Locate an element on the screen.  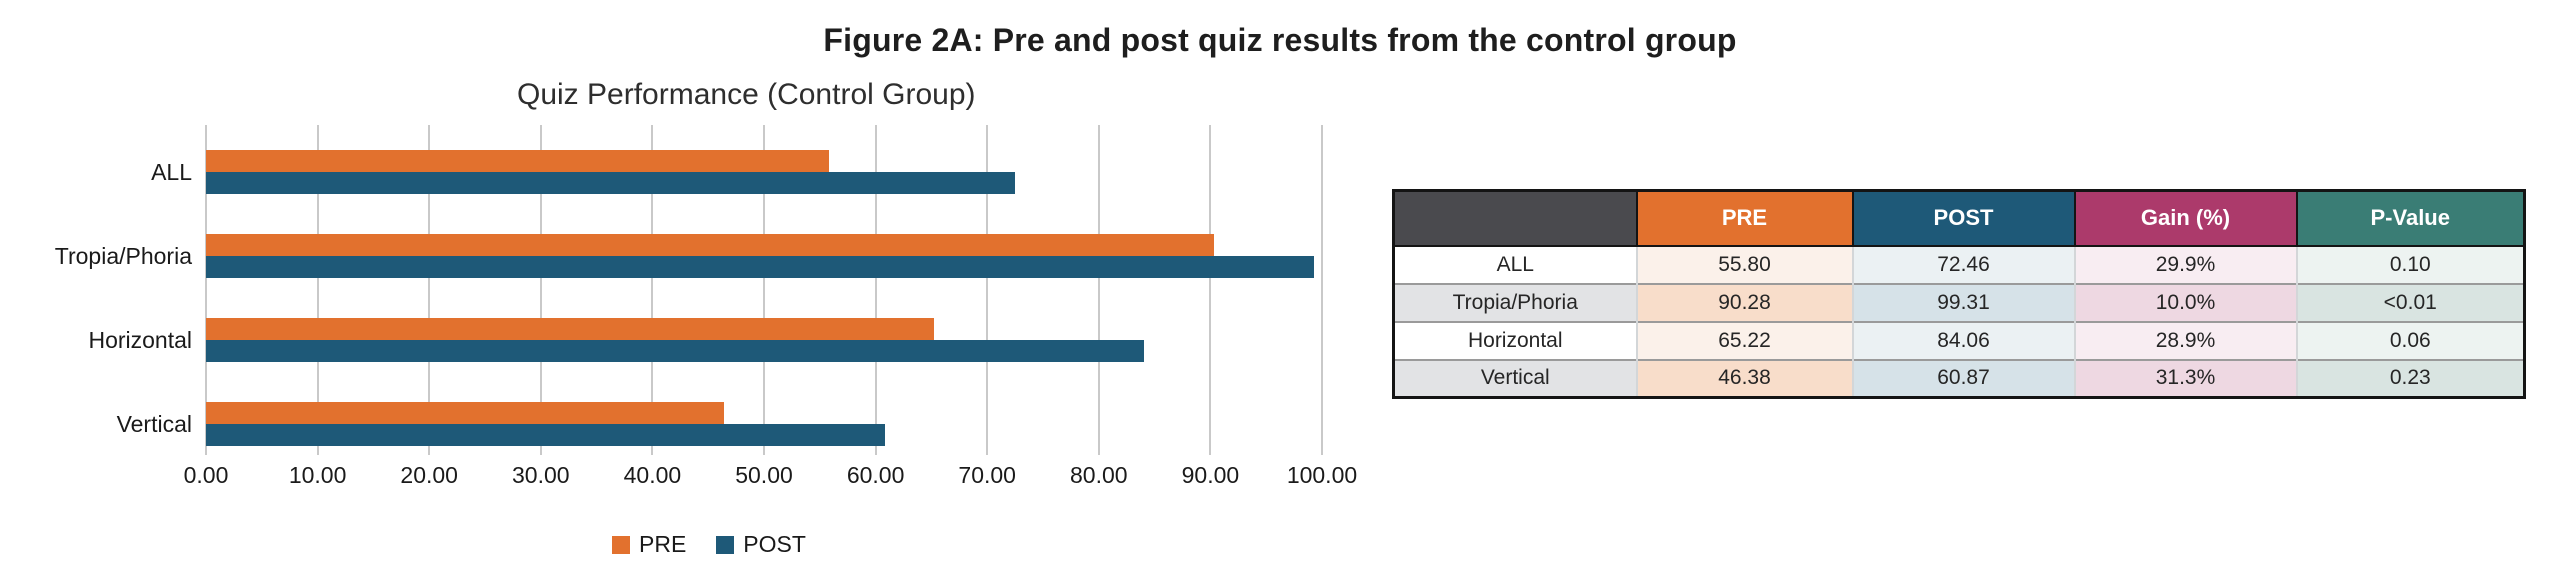
y-axis-label: Vertical is located at coordinates (154, 424).